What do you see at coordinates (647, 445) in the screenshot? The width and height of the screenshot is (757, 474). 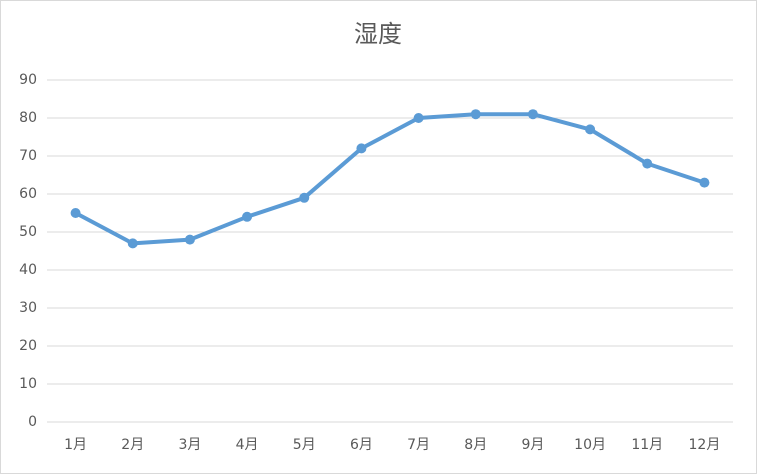 I see `x-tick-label: 11月` at bounding box center [647, 445].